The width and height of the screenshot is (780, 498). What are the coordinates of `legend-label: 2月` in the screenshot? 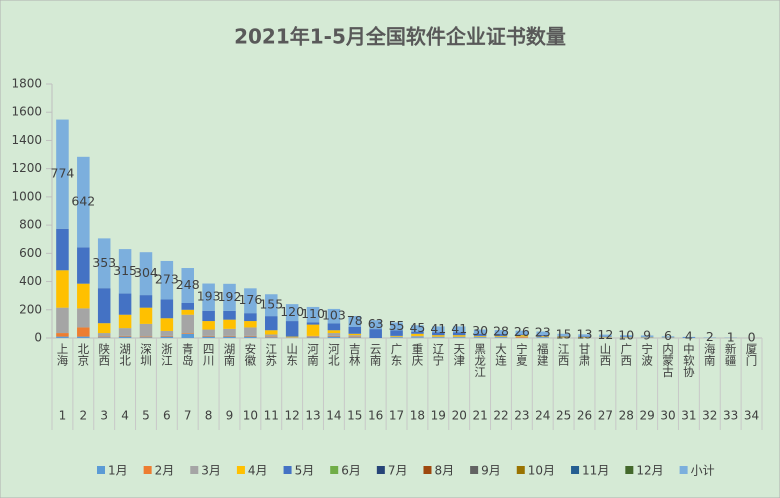 It's located at (165, 471).